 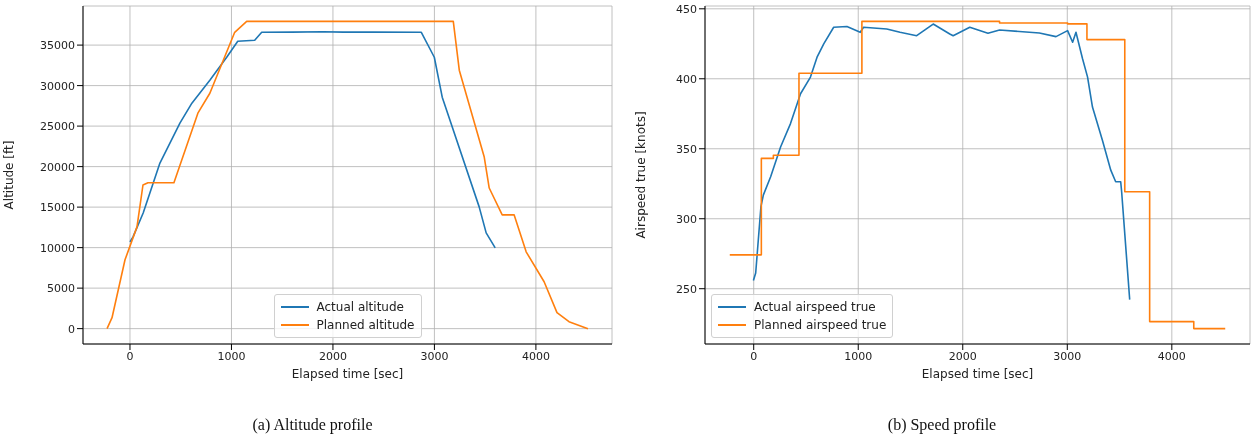 What do you see at coordinates (365, 325) in the screenshot?
I see `legend-label: Planned altitude` at bounding box center [365, 325].